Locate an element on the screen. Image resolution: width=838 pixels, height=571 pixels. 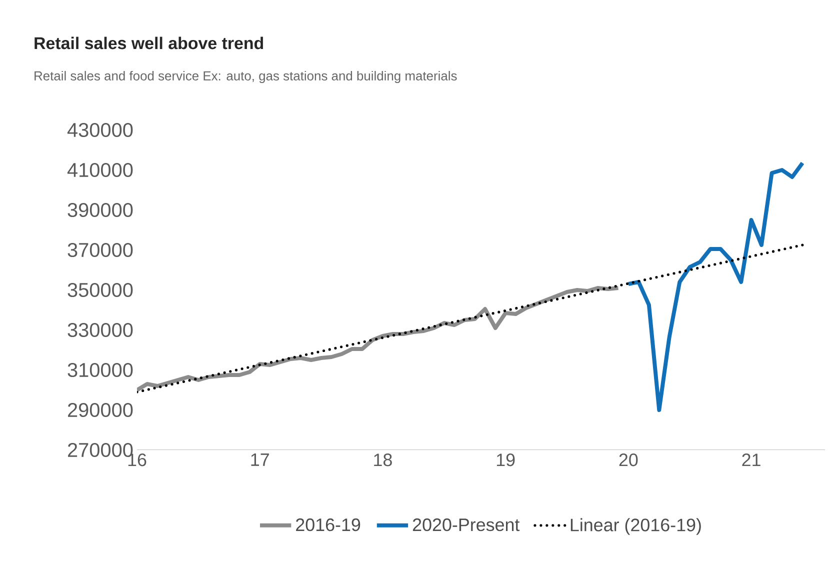
y-tick-label: 410000 is located at coordinates (100, 170).